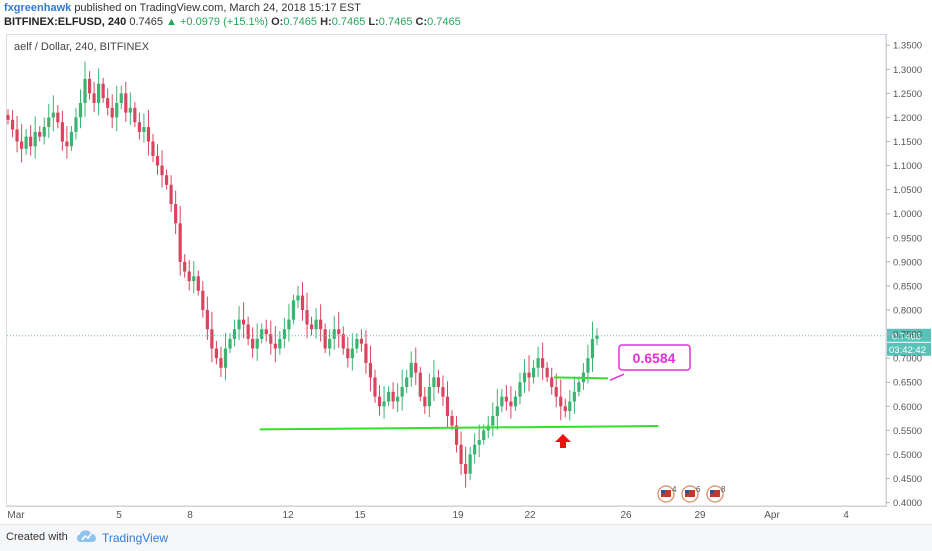  What do you see at coordinates (723, 489) in the screenshot?
I see `event-count-label: 8` at bounding box center [723, 489].